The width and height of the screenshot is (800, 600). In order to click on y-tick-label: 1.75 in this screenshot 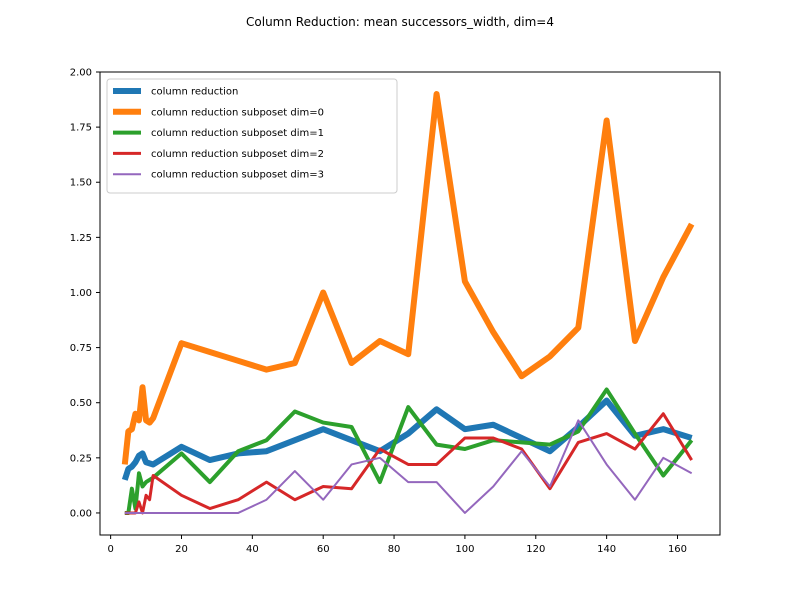, I will do `click(81, 128)`.